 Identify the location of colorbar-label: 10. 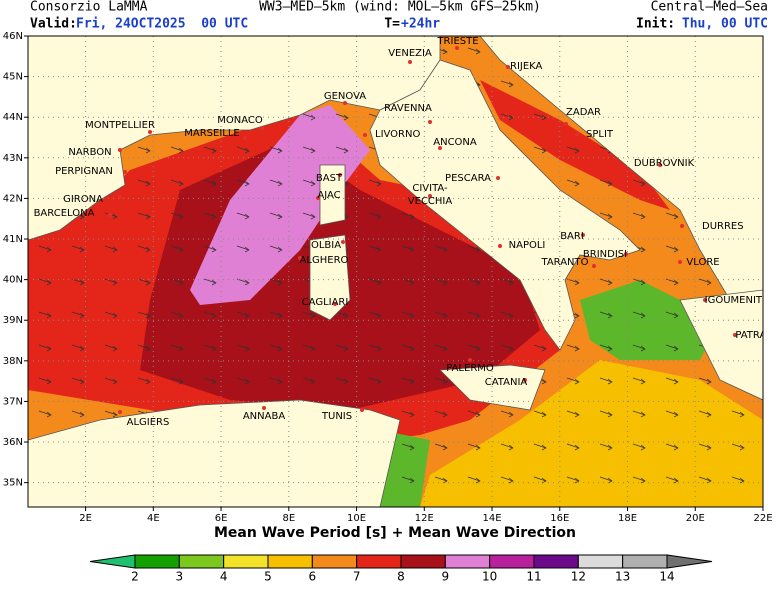
(489, 577).